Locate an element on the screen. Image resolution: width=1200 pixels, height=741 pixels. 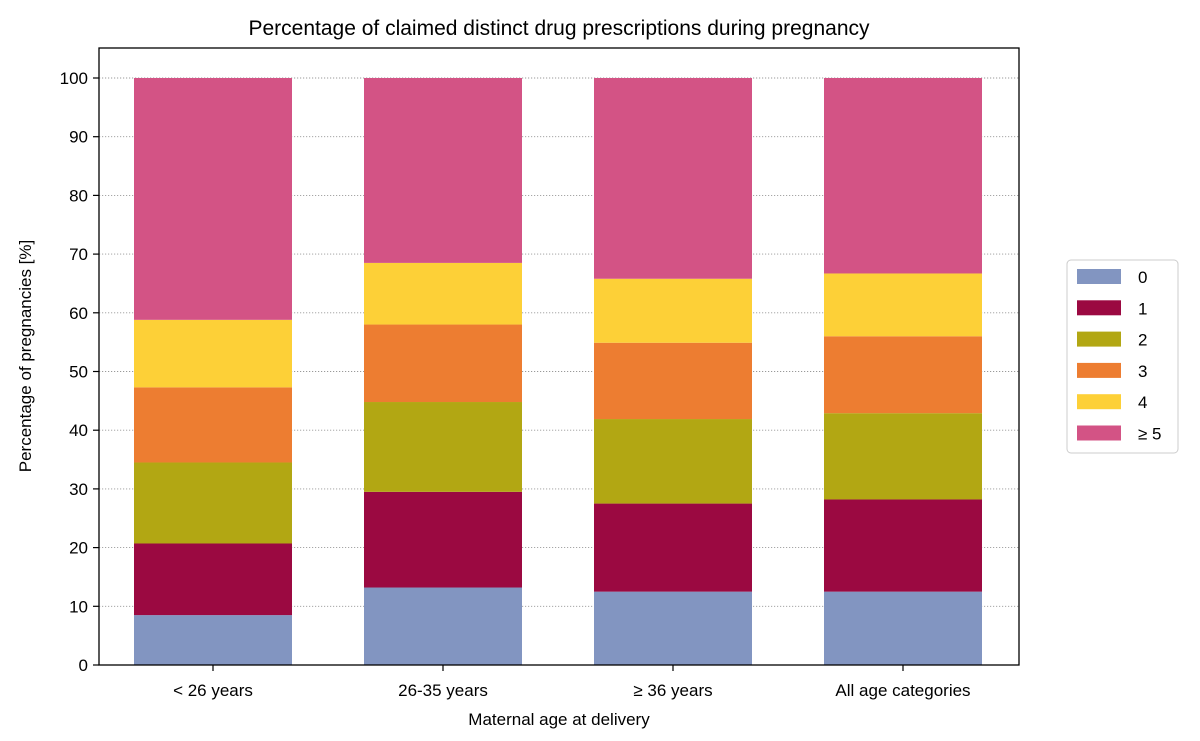
y-axis: 0 10 20 30 40 50 60 70 80 90 100 is located at coordinates (79, 372).